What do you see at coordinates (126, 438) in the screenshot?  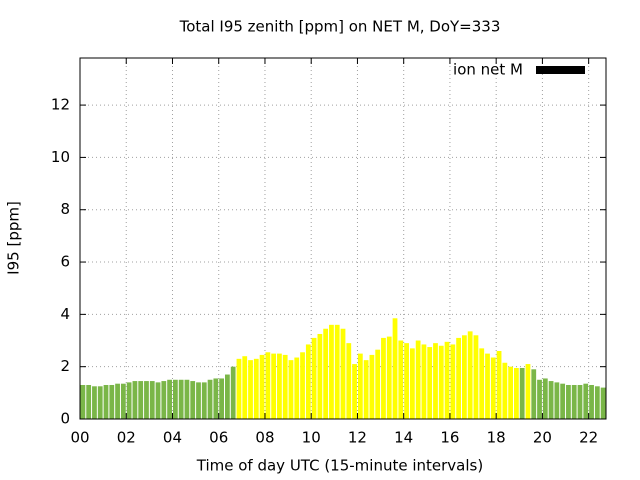 I see `x-tick-label: 02` at bounding box center [126, 438].